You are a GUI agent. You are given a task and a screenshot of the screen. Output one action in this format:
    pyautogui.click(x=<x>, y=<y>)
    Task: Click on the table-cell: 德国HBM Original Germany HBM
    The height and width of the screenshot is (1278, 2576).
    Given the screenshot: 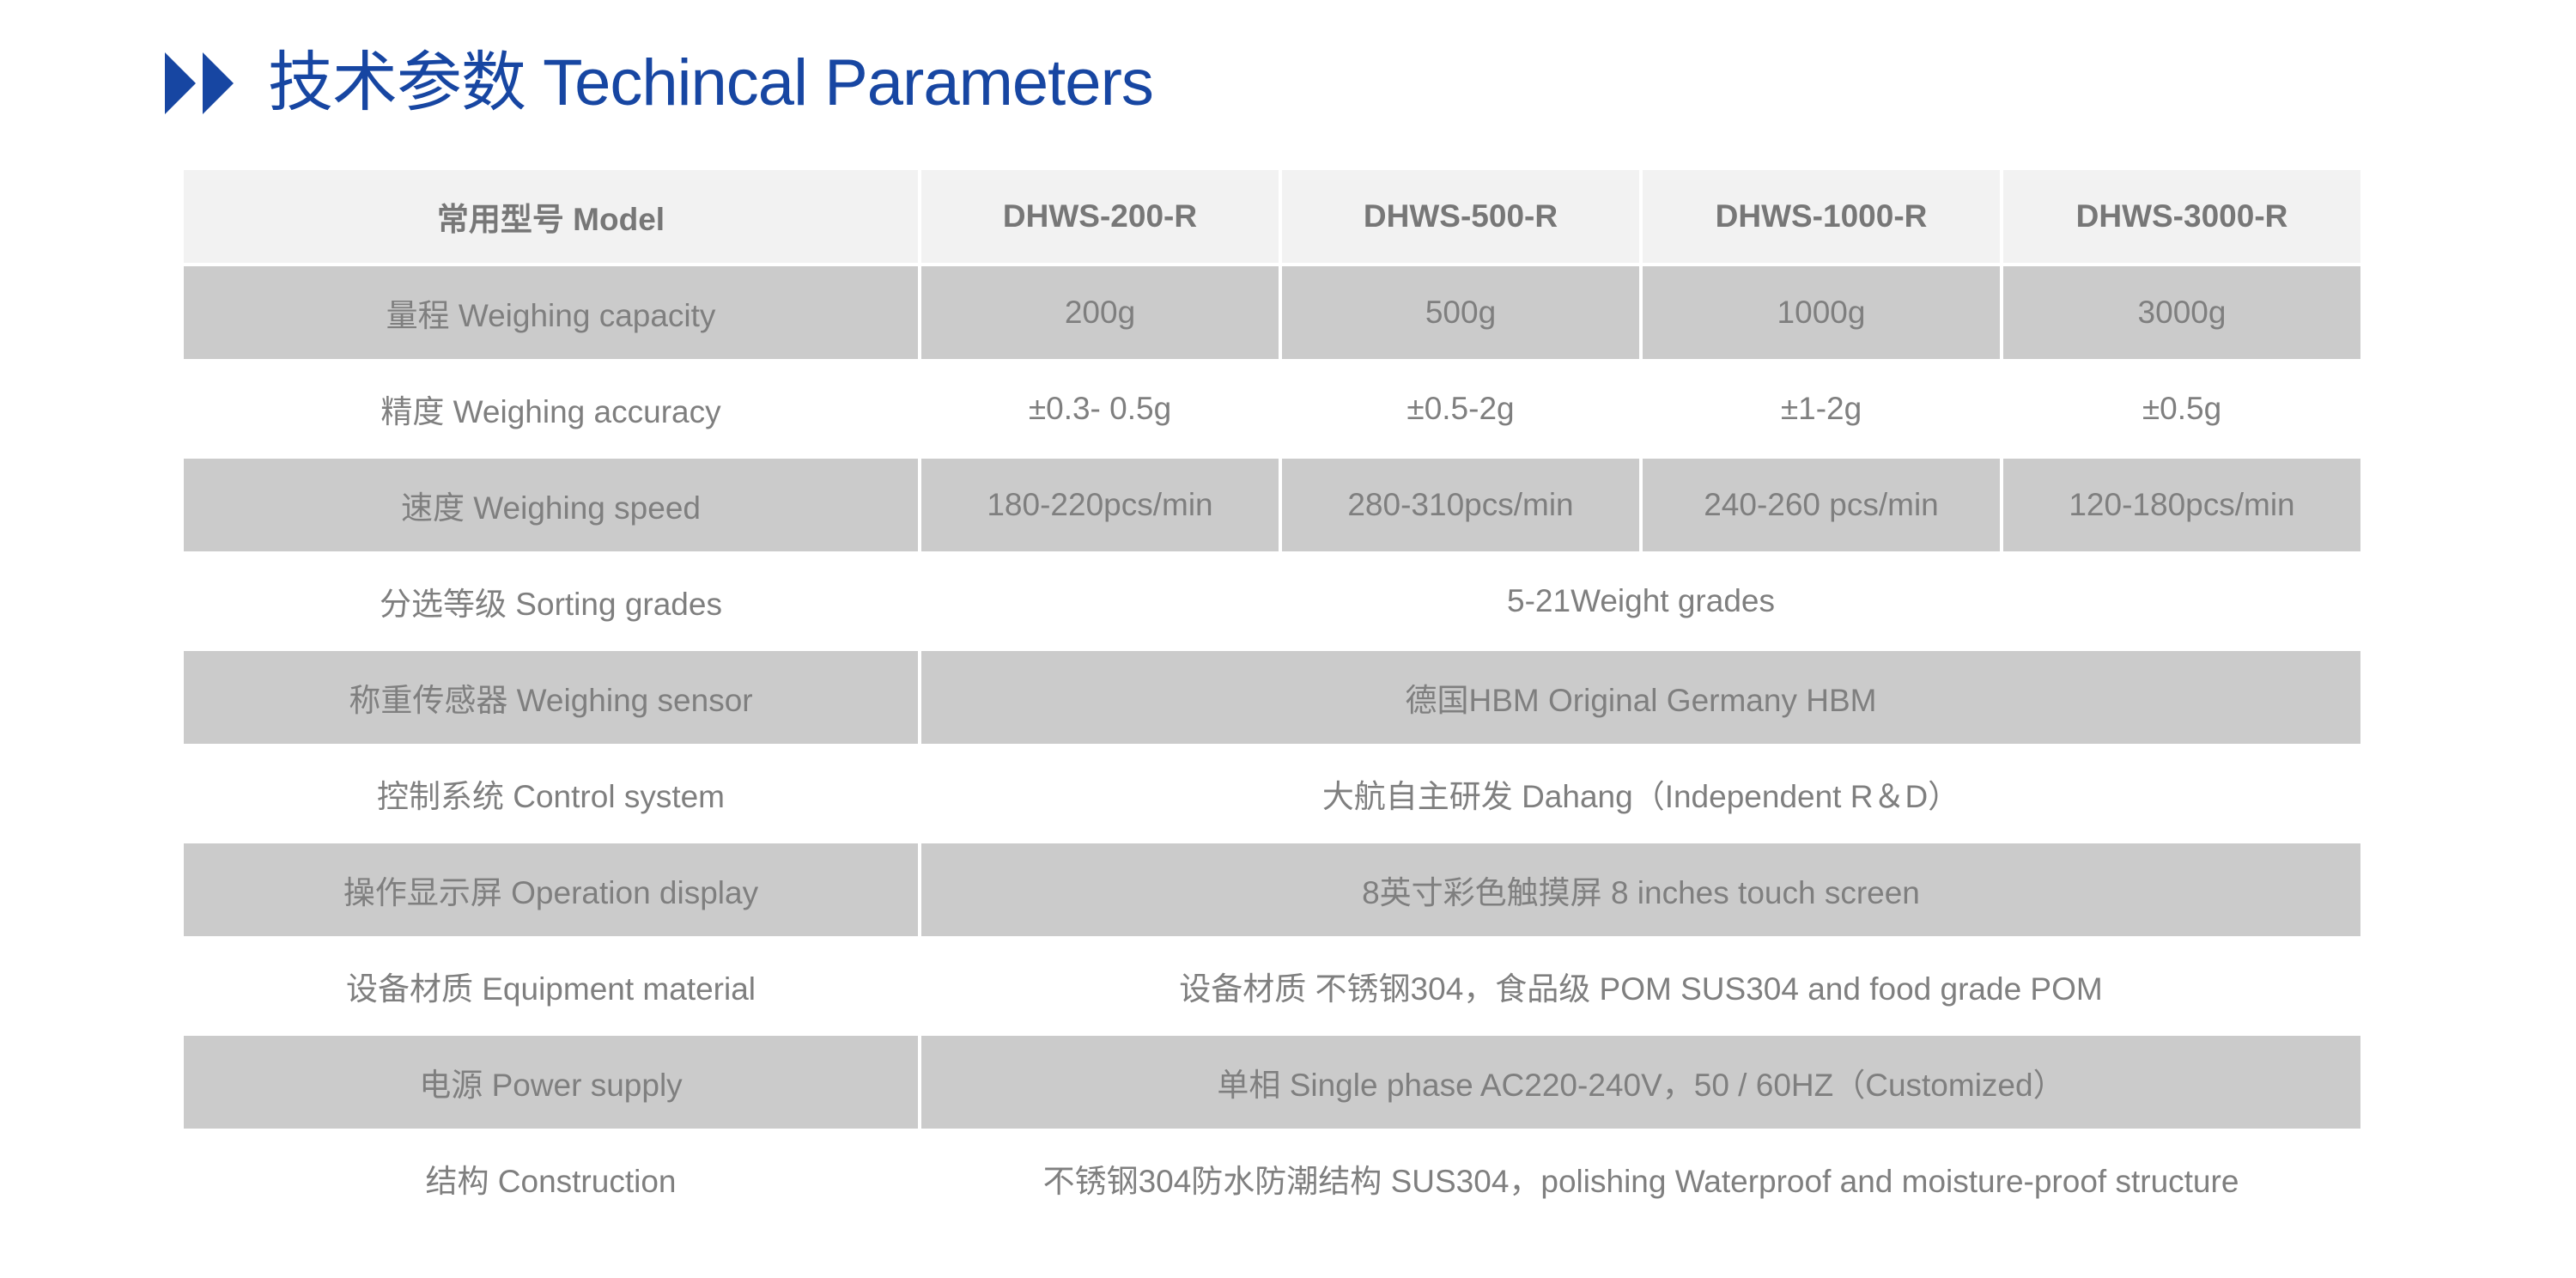 What is the action you would take?
    pyautogui.click(x=1641, y=697)
    